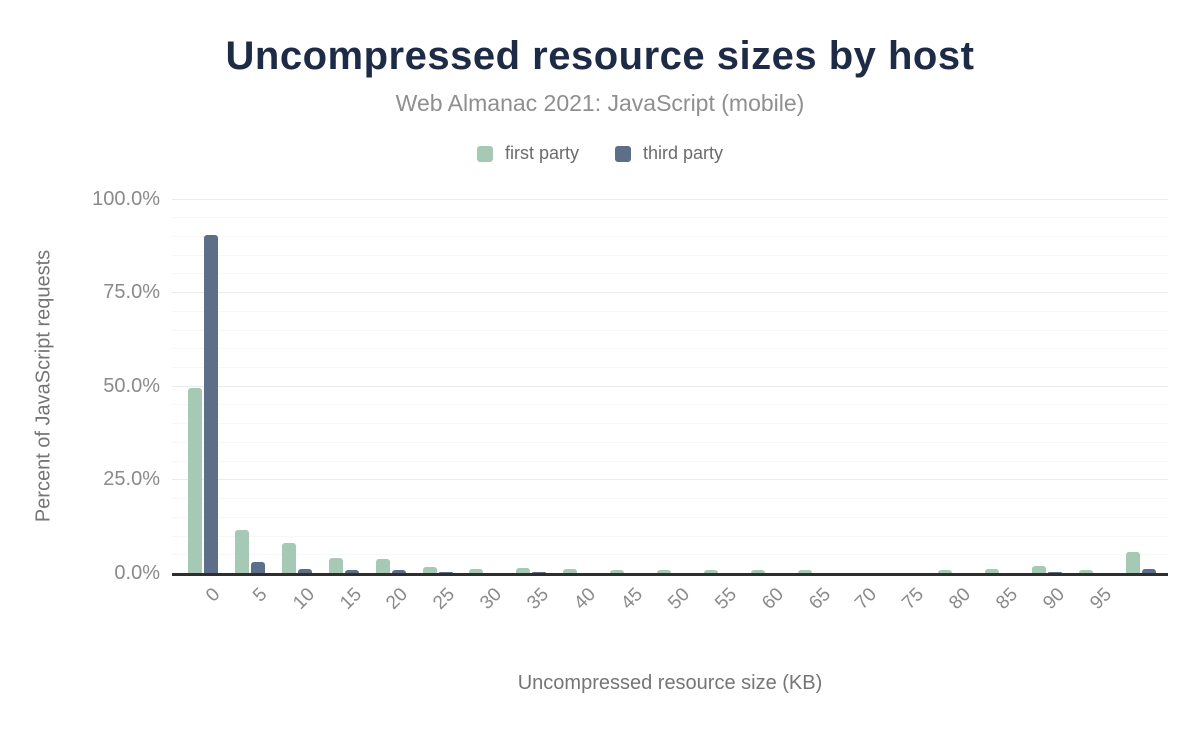  I want to click on legend: first party third party, so click(600, 153).